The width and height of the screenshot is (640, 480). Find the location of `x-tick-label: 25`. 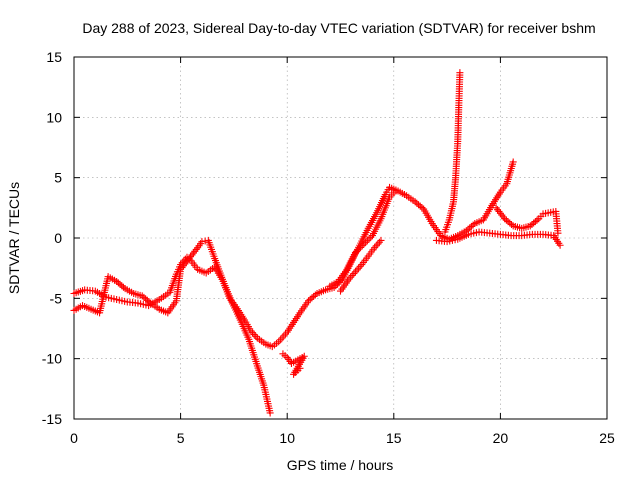

x-tick-label: 25 is located at coordinates (607, 438).